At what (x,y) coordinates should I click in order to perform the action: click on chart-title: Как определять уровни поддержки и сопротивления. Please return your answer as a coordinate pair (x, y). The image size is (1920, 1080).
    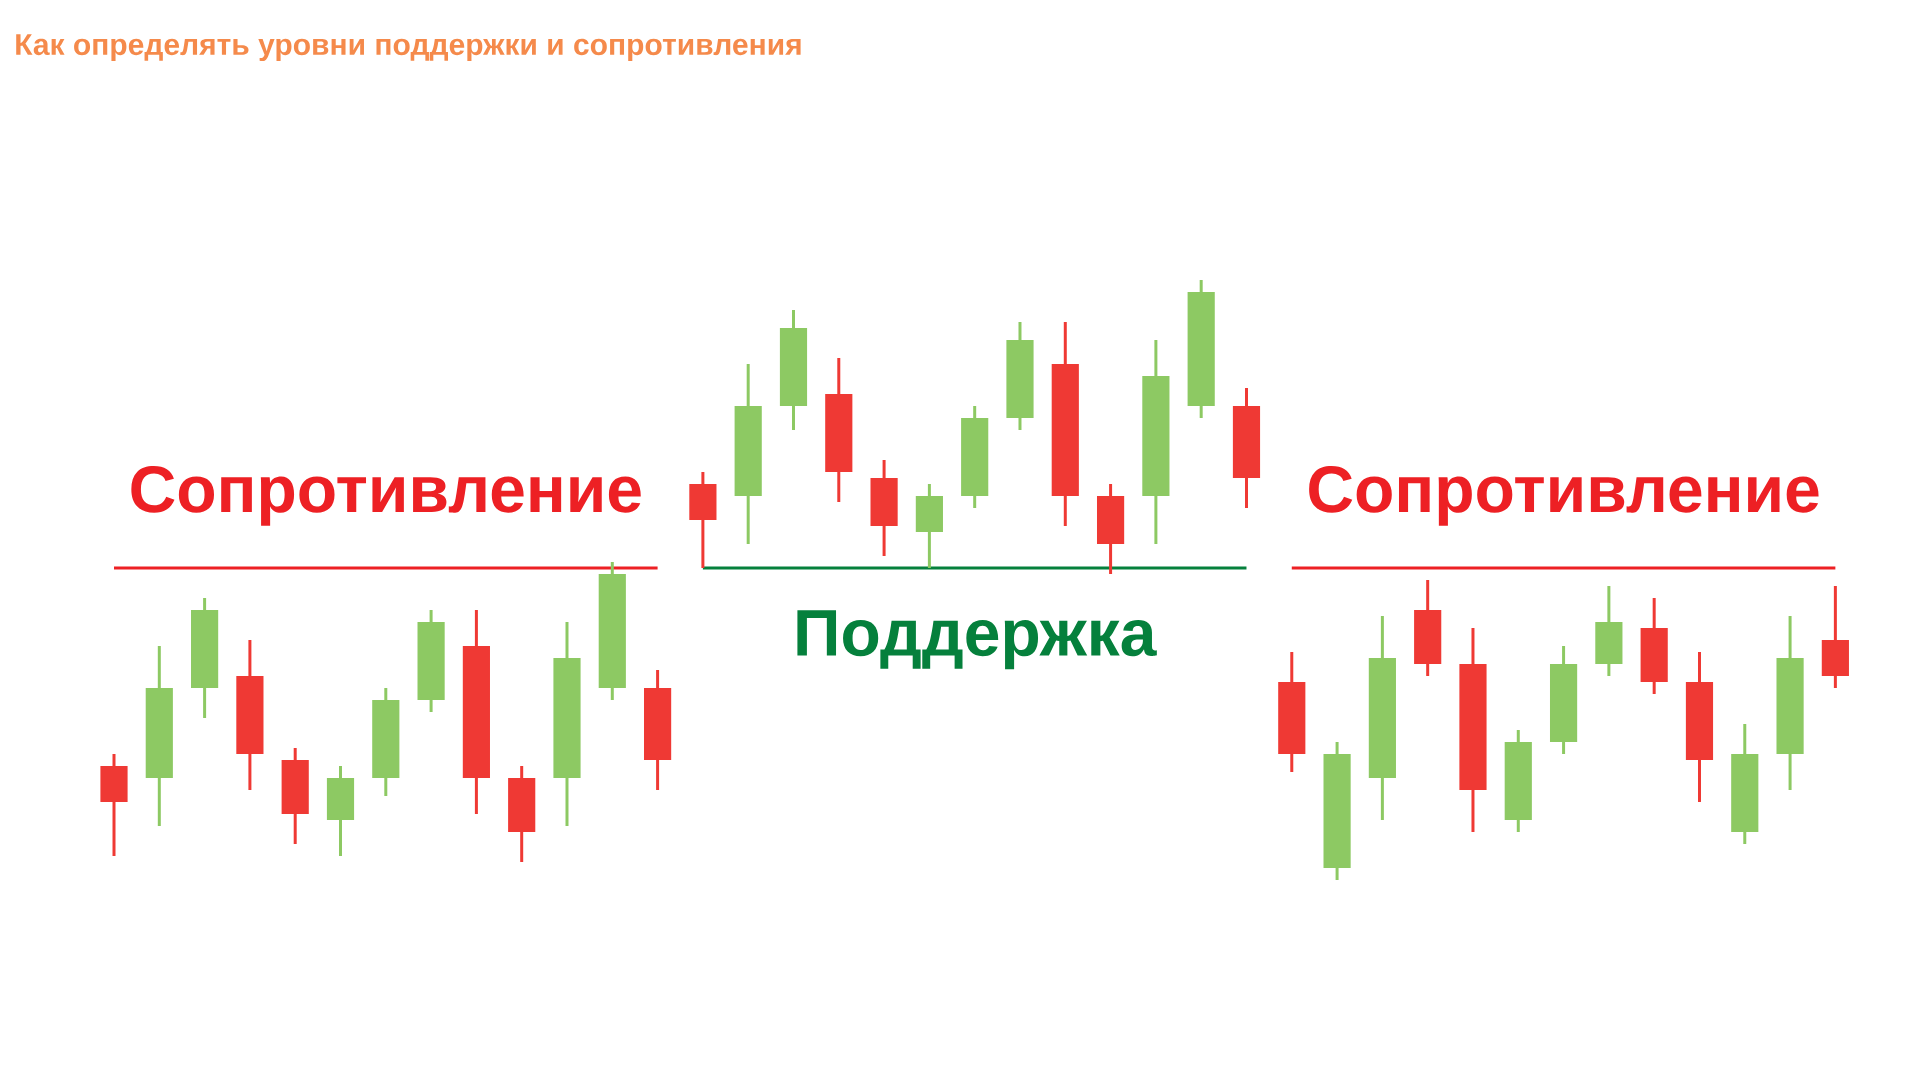
    Looking at the image, I should click on (408, 48).